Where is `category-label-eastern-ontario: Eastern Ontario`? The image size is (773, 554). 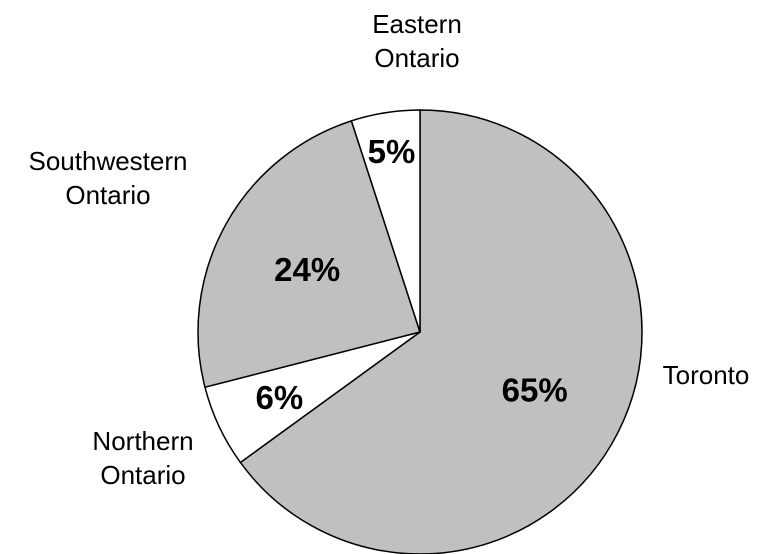
category-label-eastern-ontario: Eastern Ontario is located at coordinates (417, 41).